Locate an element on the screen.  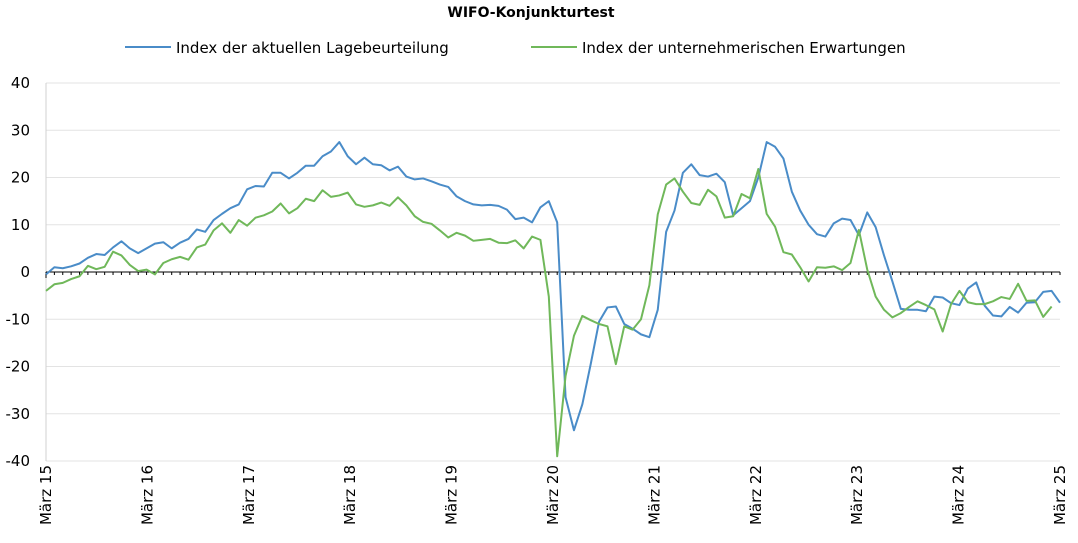
legend-entry-lage: Index der aktuellen Lagebeurteilung is located at coordinates (287, 48).